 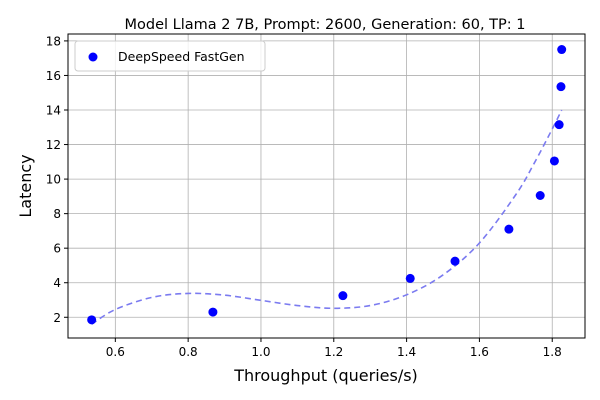 I want to click on y-axis-label: Latency, so click(x=25, y=185).